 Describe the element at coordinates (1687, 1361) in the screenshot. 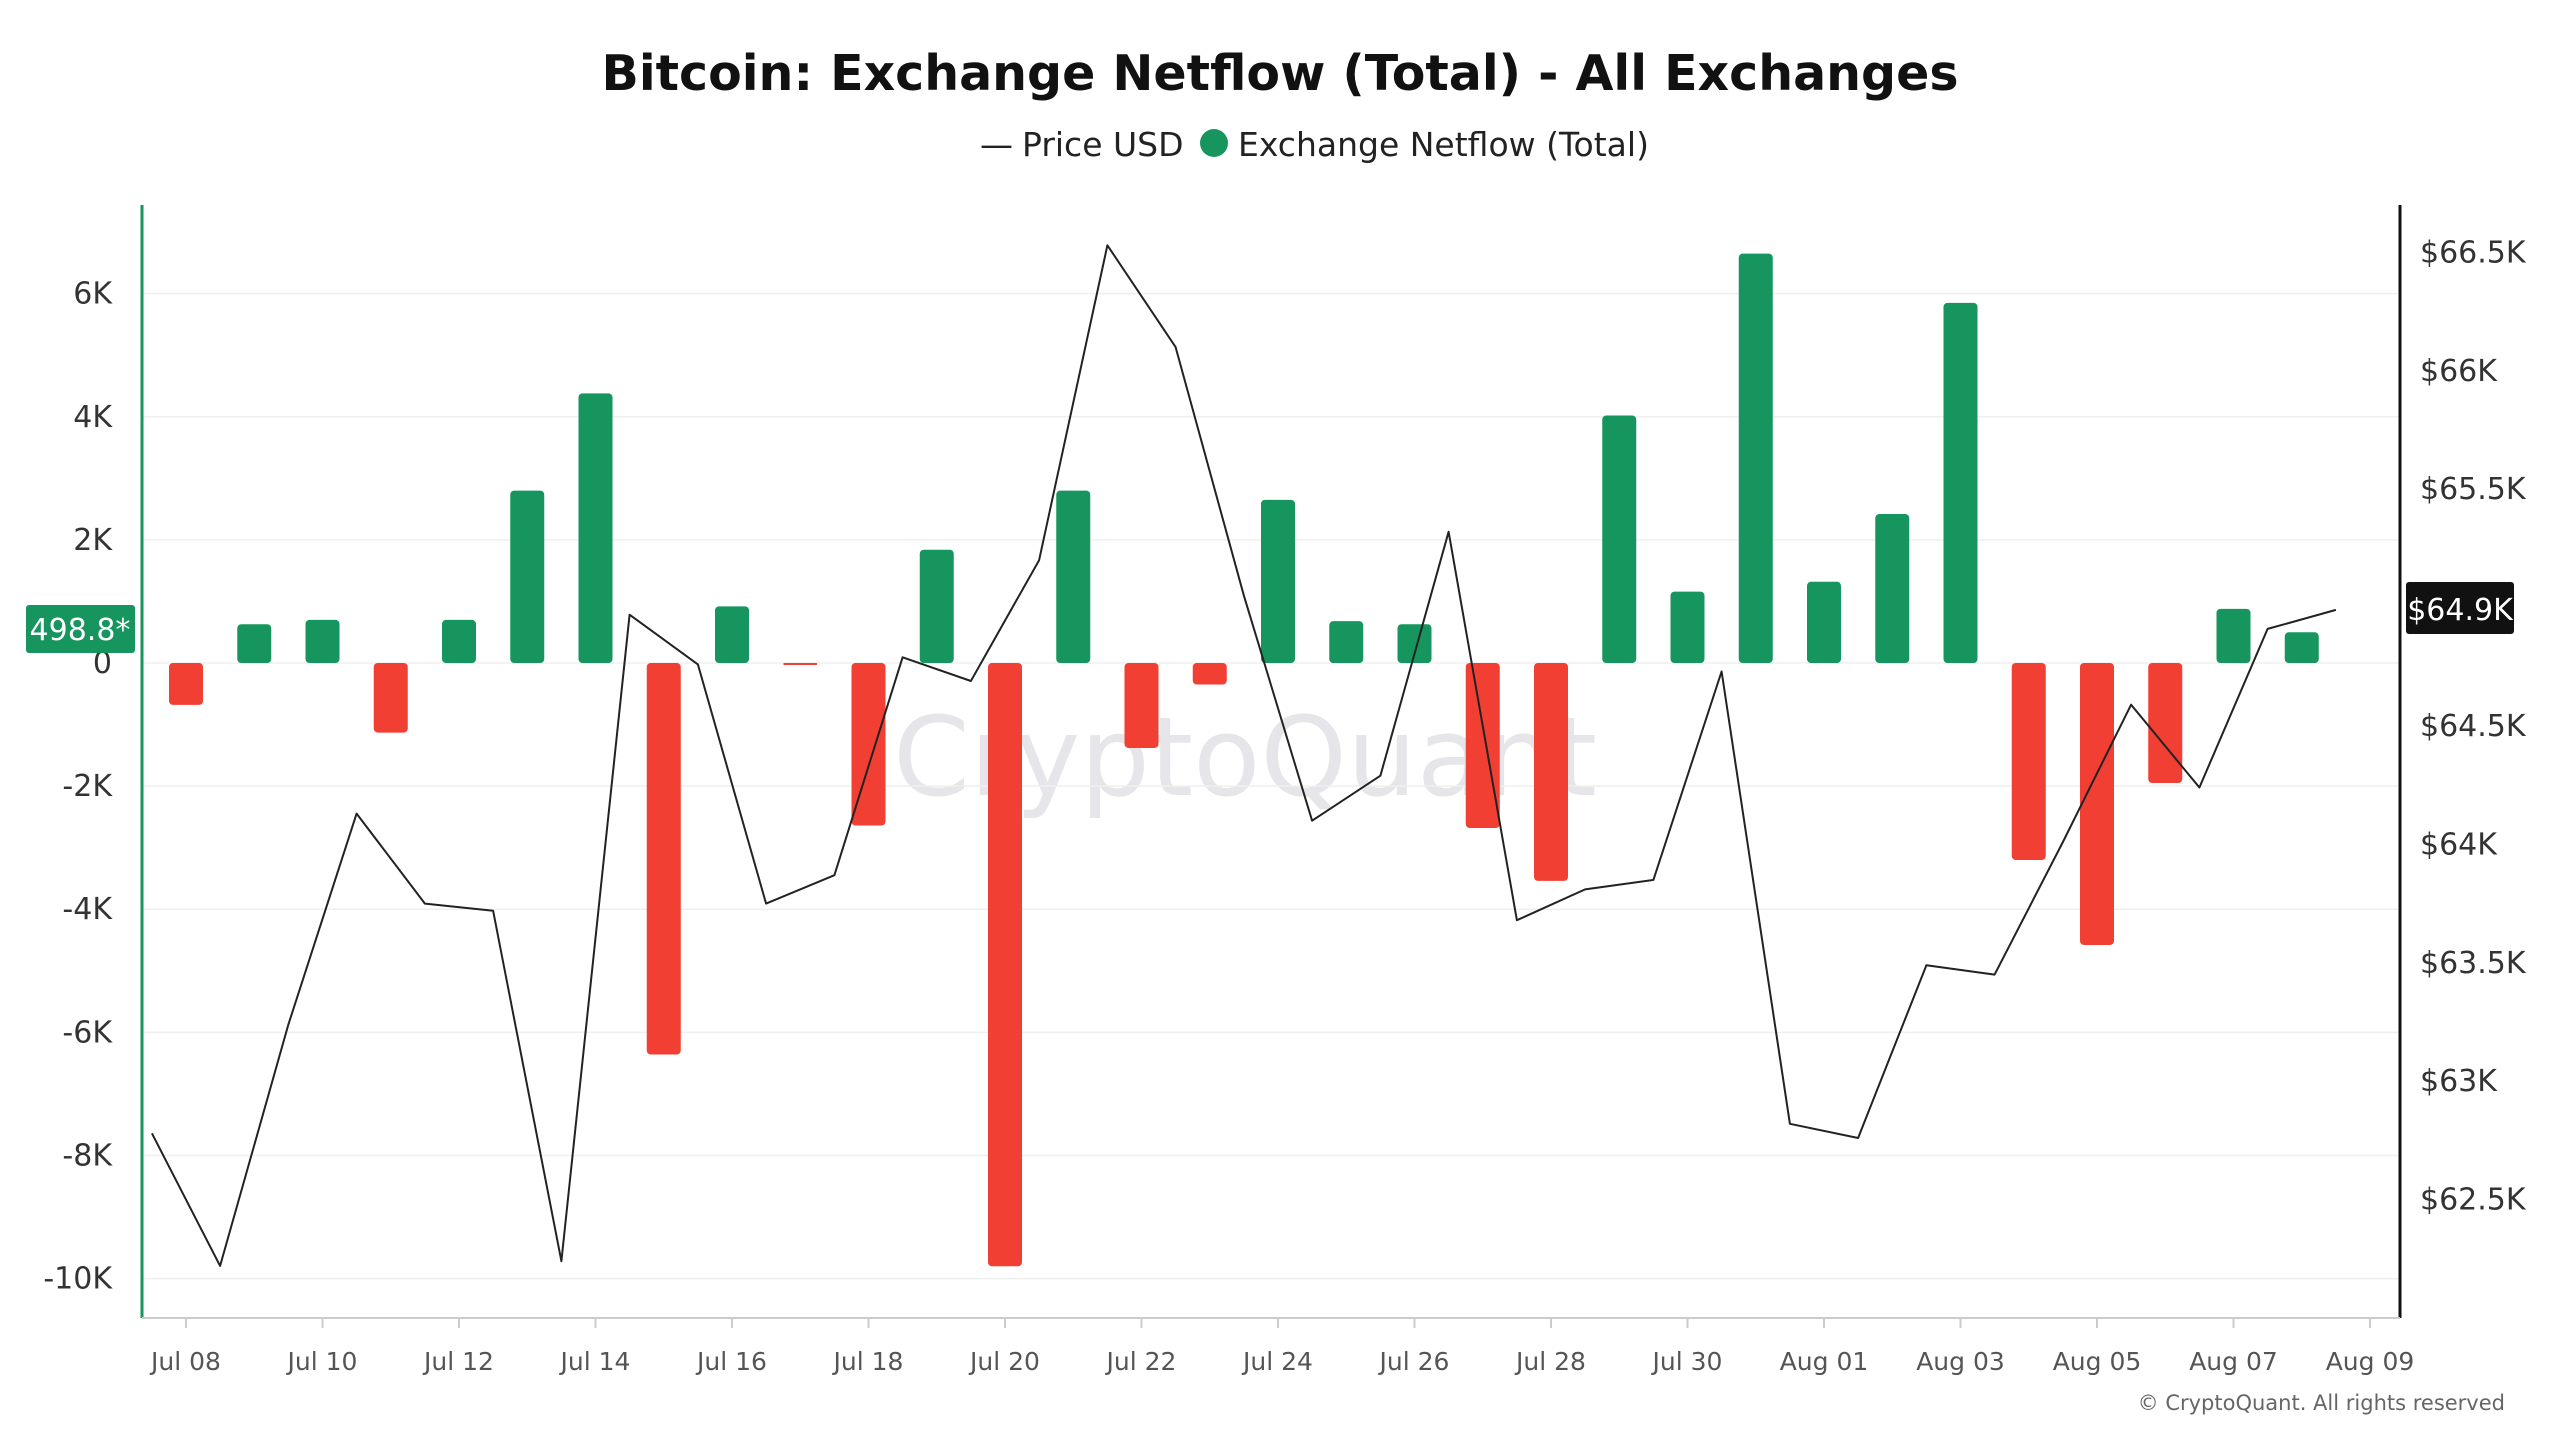

I see `x-tick-label: Jul 30` at that location.